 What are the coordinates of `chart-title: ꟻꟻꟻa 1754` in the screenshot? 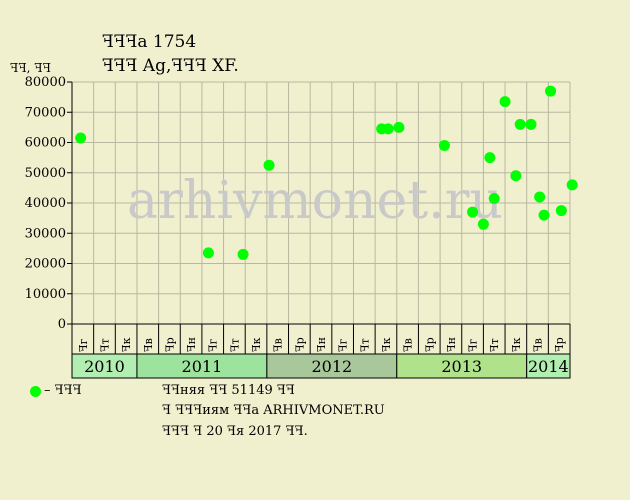 It's located at (149, 42).